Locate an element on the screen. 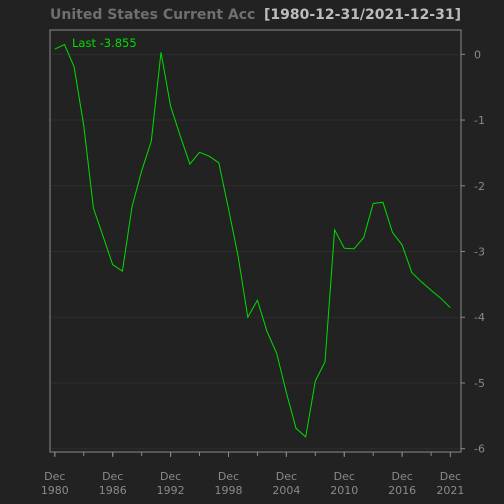 This screenshot has width=504, height=504. y-tick-label: -2 is located at coordinates (479, 186).